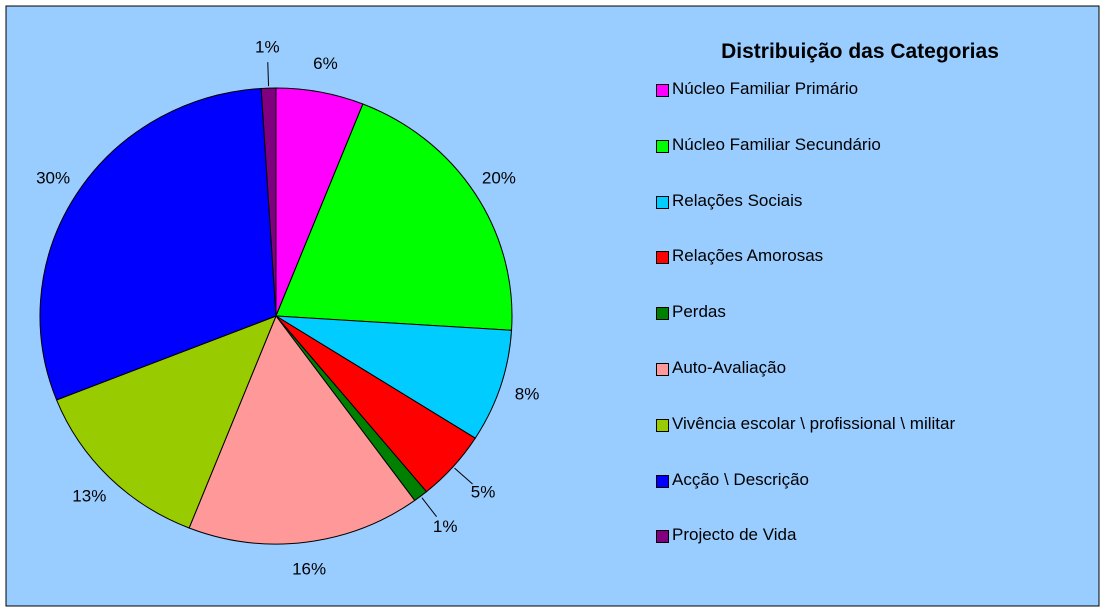 Image resolution: width=1106 pixels, height=613 pixels. I want to click on legend-item: Núcleo Familiar Primário, so click(870, 106).